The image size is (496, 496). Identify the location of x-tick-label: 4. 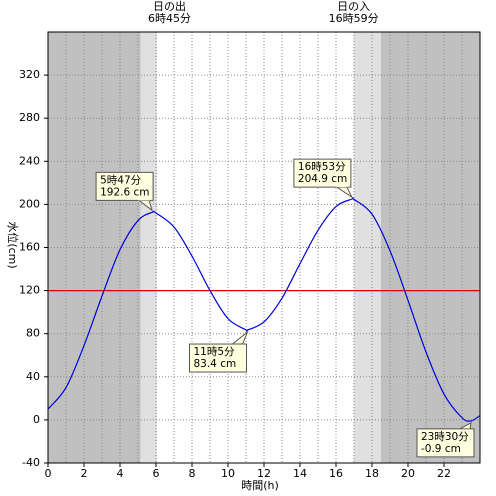
(120, 473).